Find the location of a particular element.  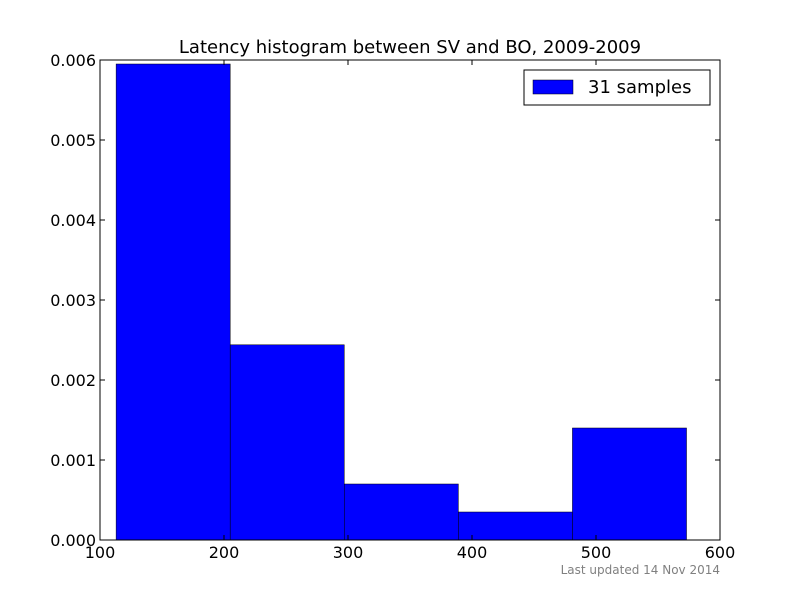

x-tick-label: 600 is located at coordinates (720, 552).